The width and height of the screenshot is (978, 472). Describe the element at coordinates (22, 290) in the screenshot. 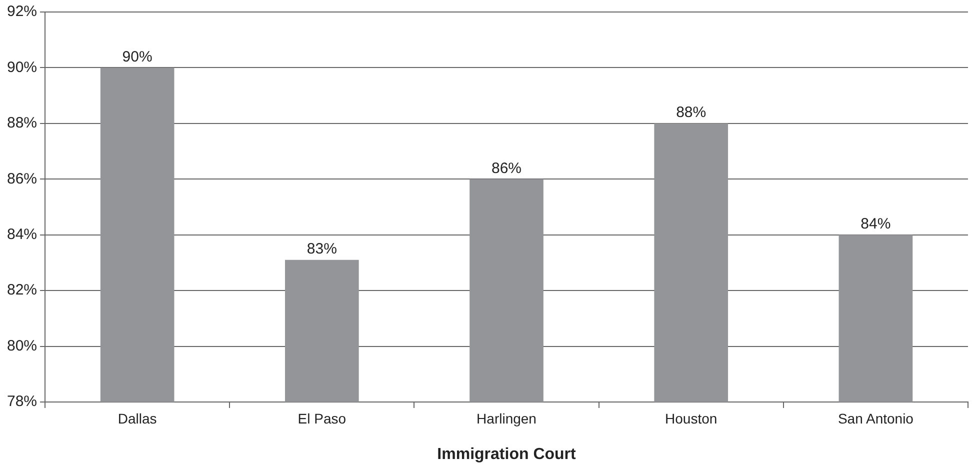

I see `y-tick-label: 82%` at that location.